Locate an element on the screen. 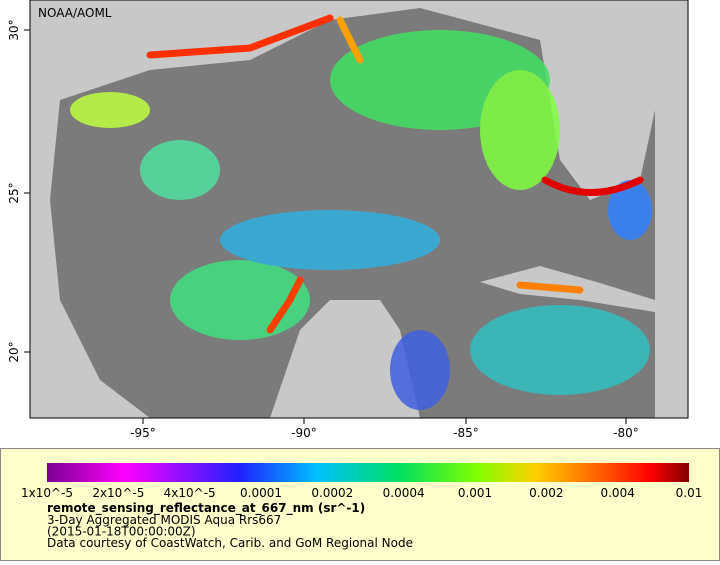  lon-label: -85° is located at coordinates (466, 433).